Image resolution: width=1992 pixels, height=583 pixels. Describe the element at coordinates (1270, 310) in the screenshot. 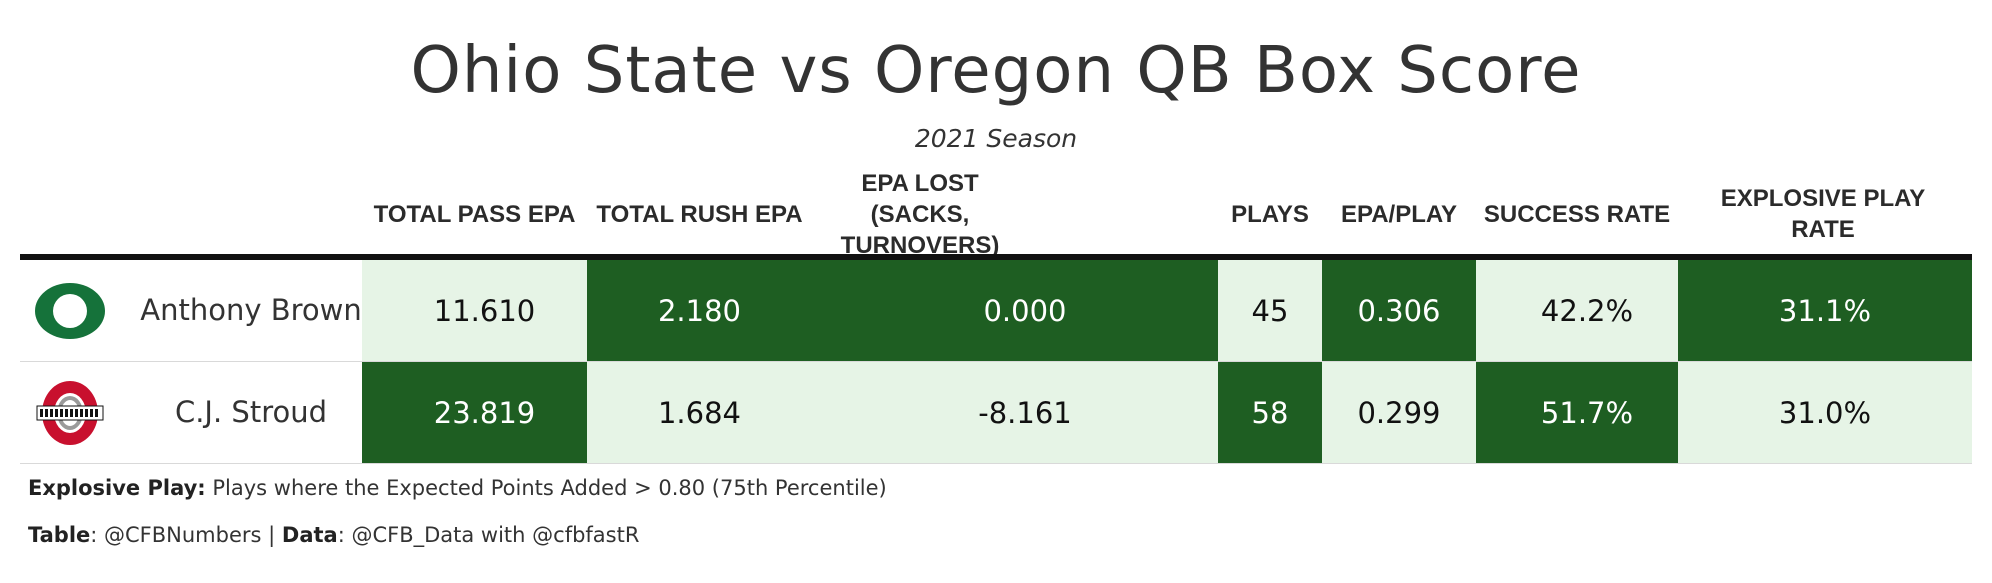

I see `cell-plays: 45` at that location.